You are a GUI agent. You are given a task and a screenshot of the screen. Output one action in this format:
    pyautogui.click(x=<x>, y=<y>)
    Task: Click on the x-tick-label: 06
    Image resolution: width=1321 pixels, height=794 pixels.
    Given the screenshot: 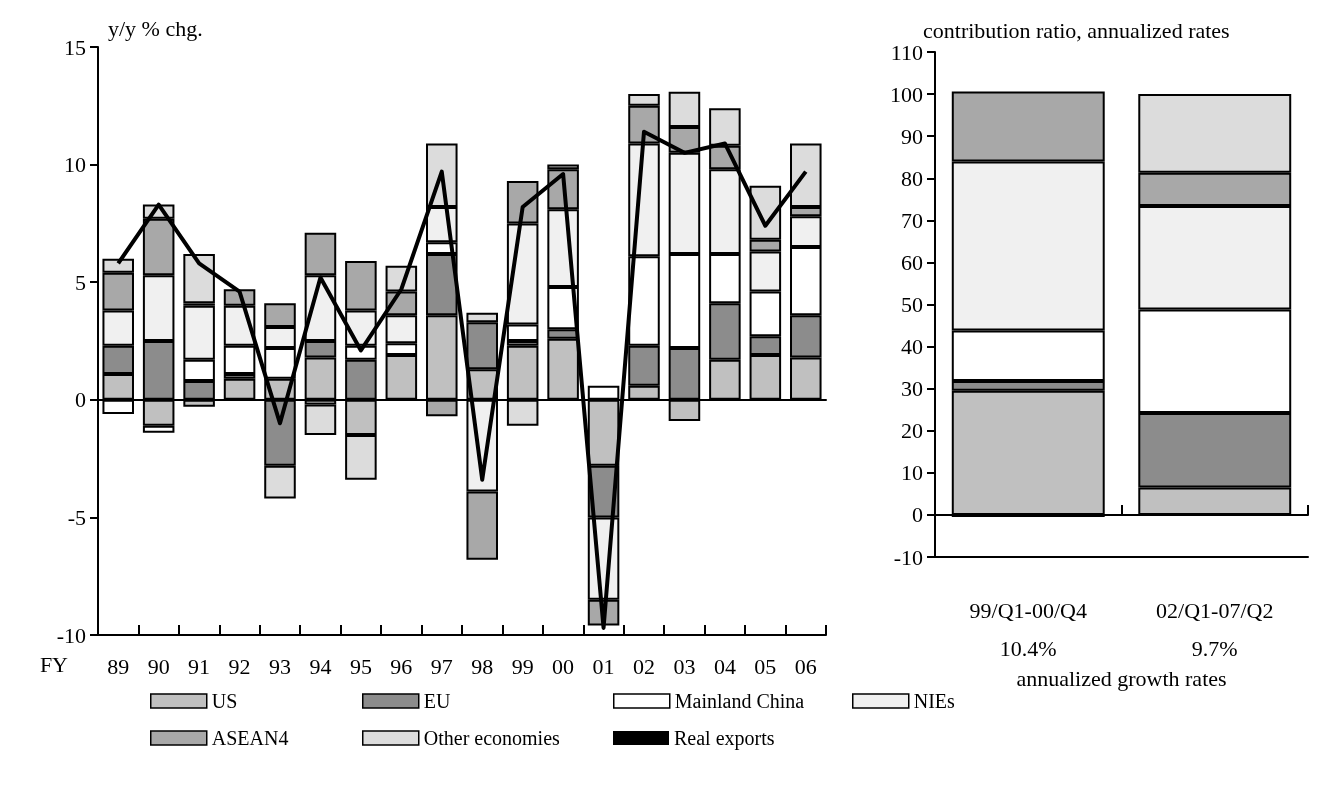 What is the action you would take?
    pyautogui.click(x=805, y=666)
    